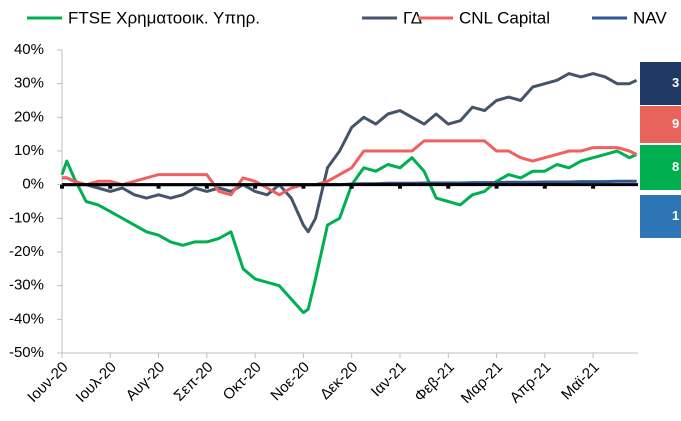 The width and height of the screenshot is (681, 421). I want to click on end-label: 3, so click(675, 82).